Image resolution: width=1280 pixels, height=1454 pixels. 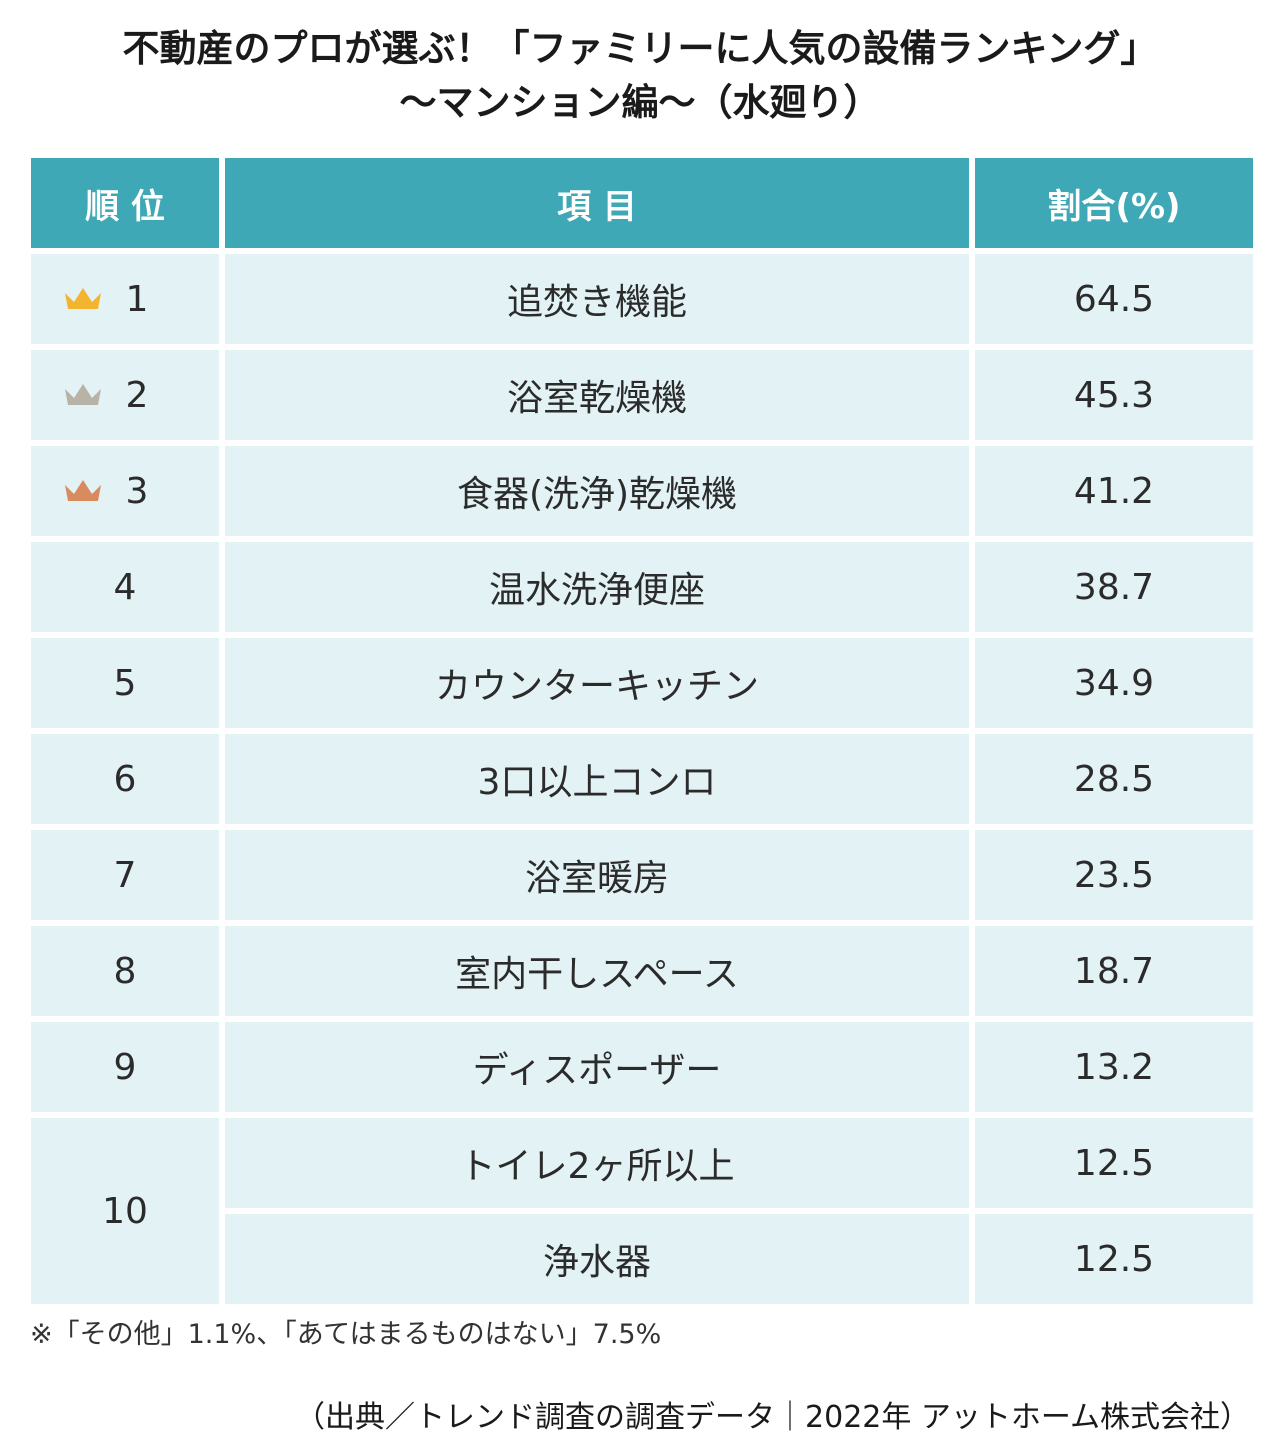 I want to click on percent-cell: 28.5, so click(x=1114, y=779).